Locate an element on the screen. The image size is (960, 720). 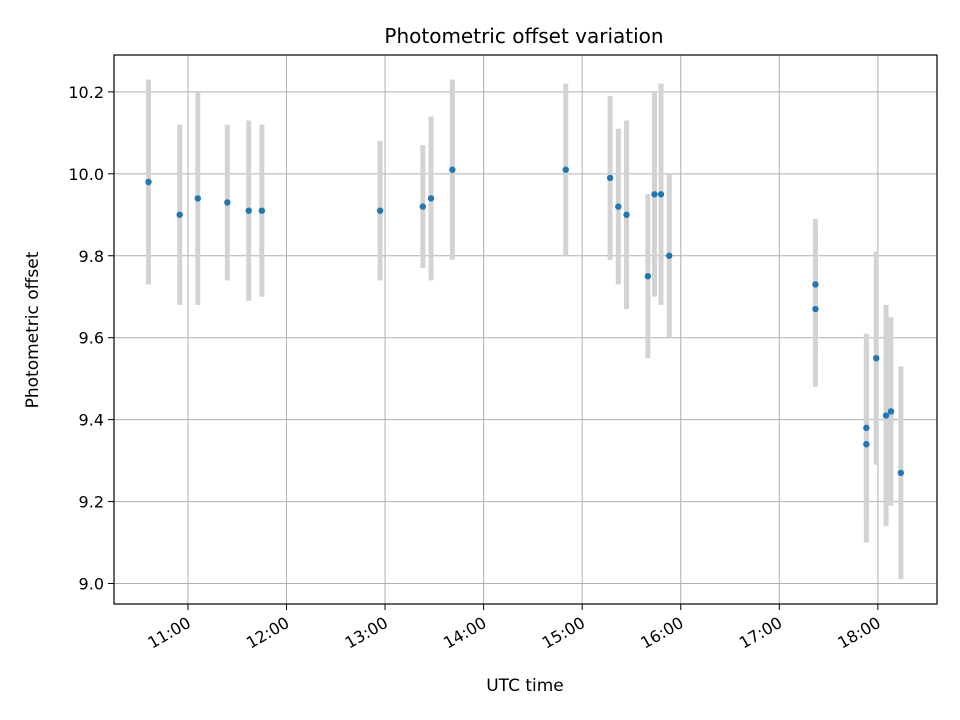
x-tick-label: 14:00 is located at coordinates (464, 633).